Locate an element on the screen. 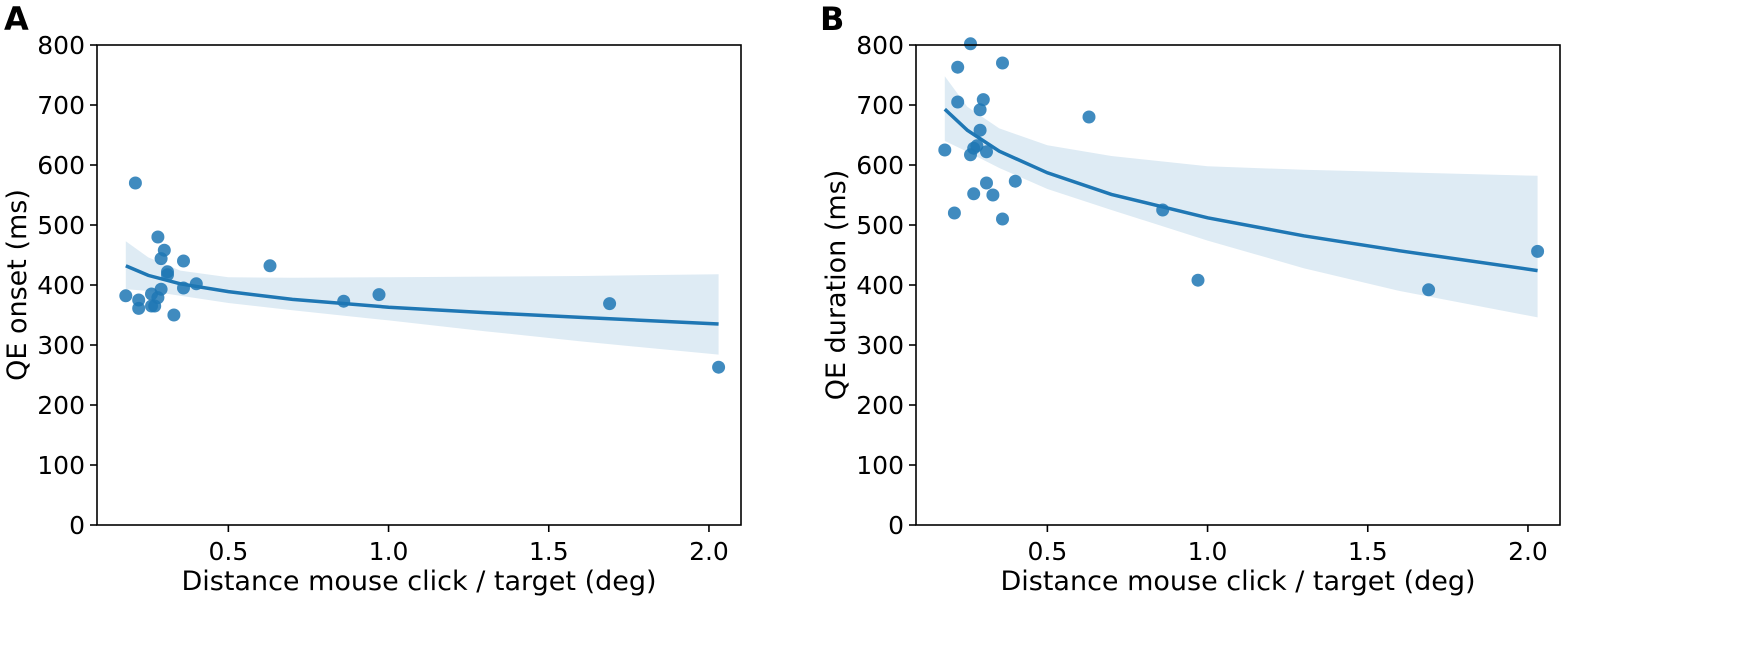 The image size is (1756, 668). y-axis-label: QE duration (ms) is located at coordinates (836, 285).